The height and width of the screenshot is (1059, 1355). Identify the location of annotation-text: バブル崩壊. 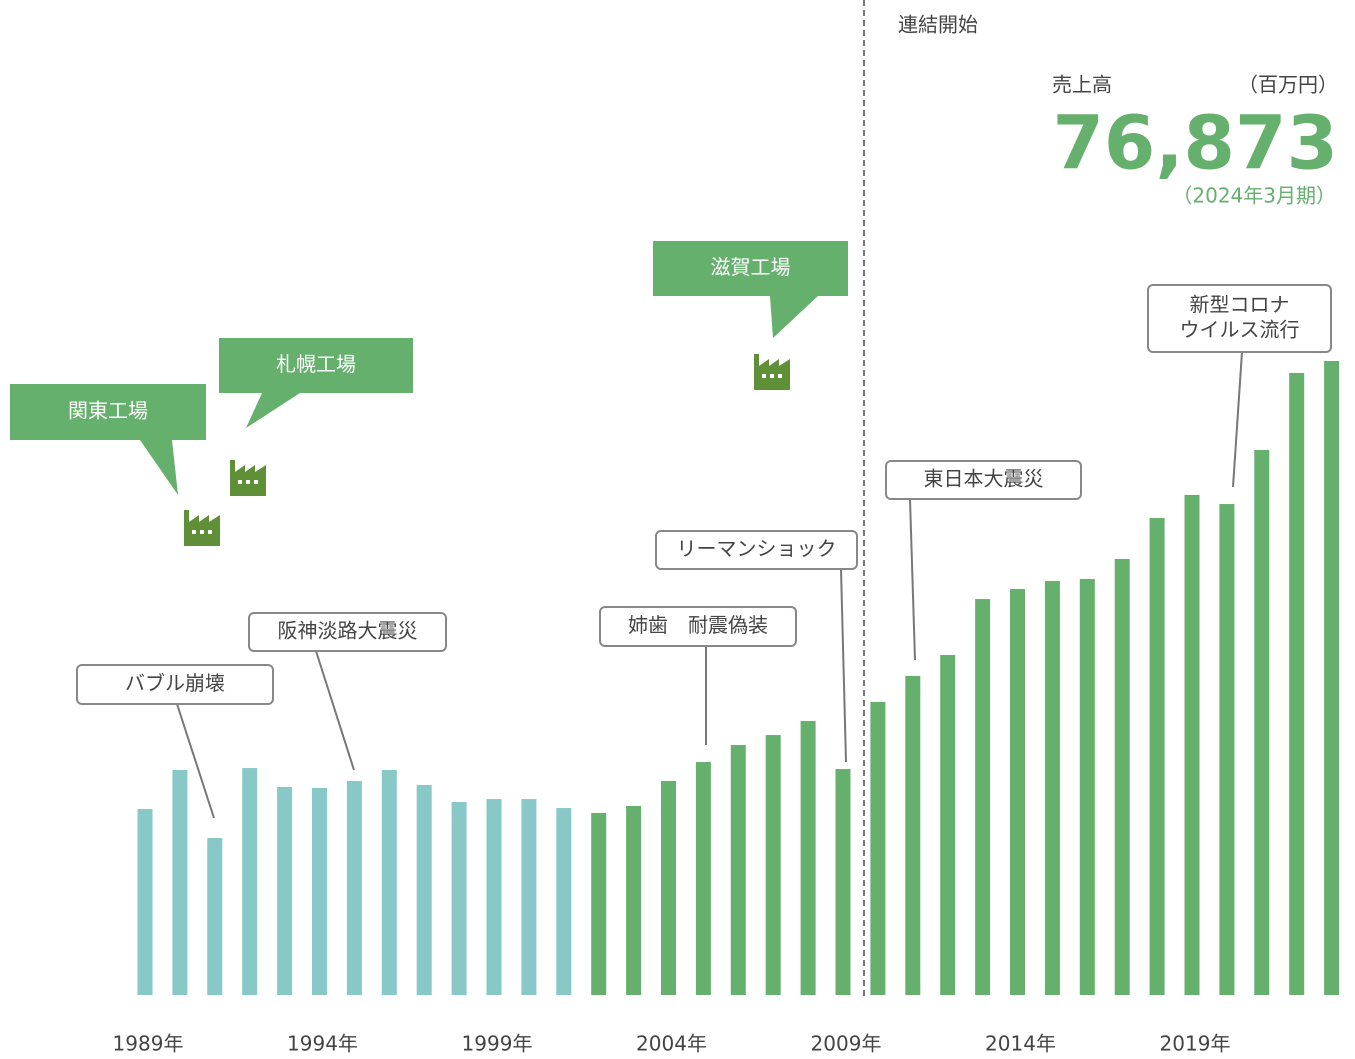
(175, 683).